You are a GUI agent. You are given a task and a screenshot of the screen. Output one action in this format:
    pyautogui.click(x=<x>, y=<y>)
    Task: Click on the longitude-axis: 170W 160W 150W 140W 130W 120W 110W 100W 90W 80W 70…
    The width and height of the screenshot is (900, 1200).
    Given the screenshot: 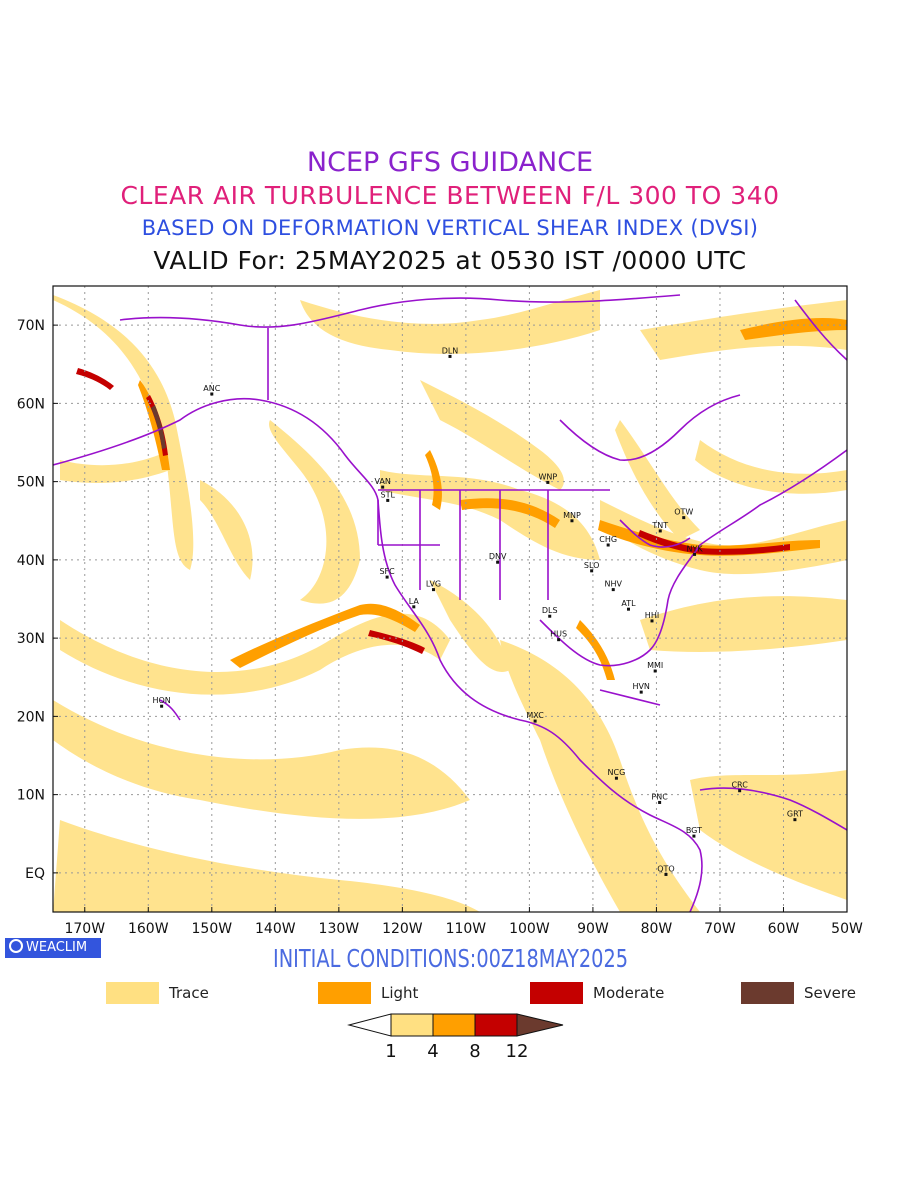 What is the action you would take?
    pyautogui.click(x=463, y=922)
    